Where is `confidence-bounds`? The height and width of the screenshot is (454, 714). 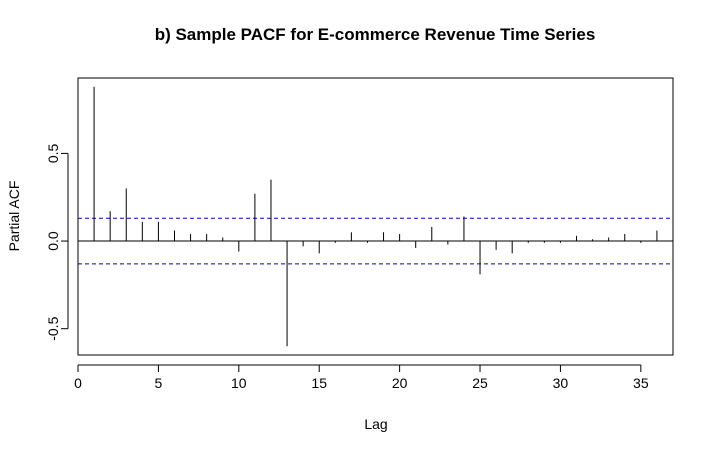
confidence-bounds is located at coordinates (375, 241).